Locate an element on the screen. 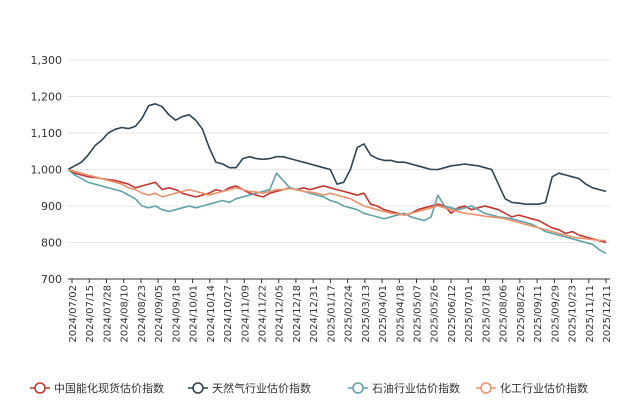 Image resolution: width=640 pixels, height=400 pixels. x-tick-label: 2024/09/18 is located at coordinates (176, 314).